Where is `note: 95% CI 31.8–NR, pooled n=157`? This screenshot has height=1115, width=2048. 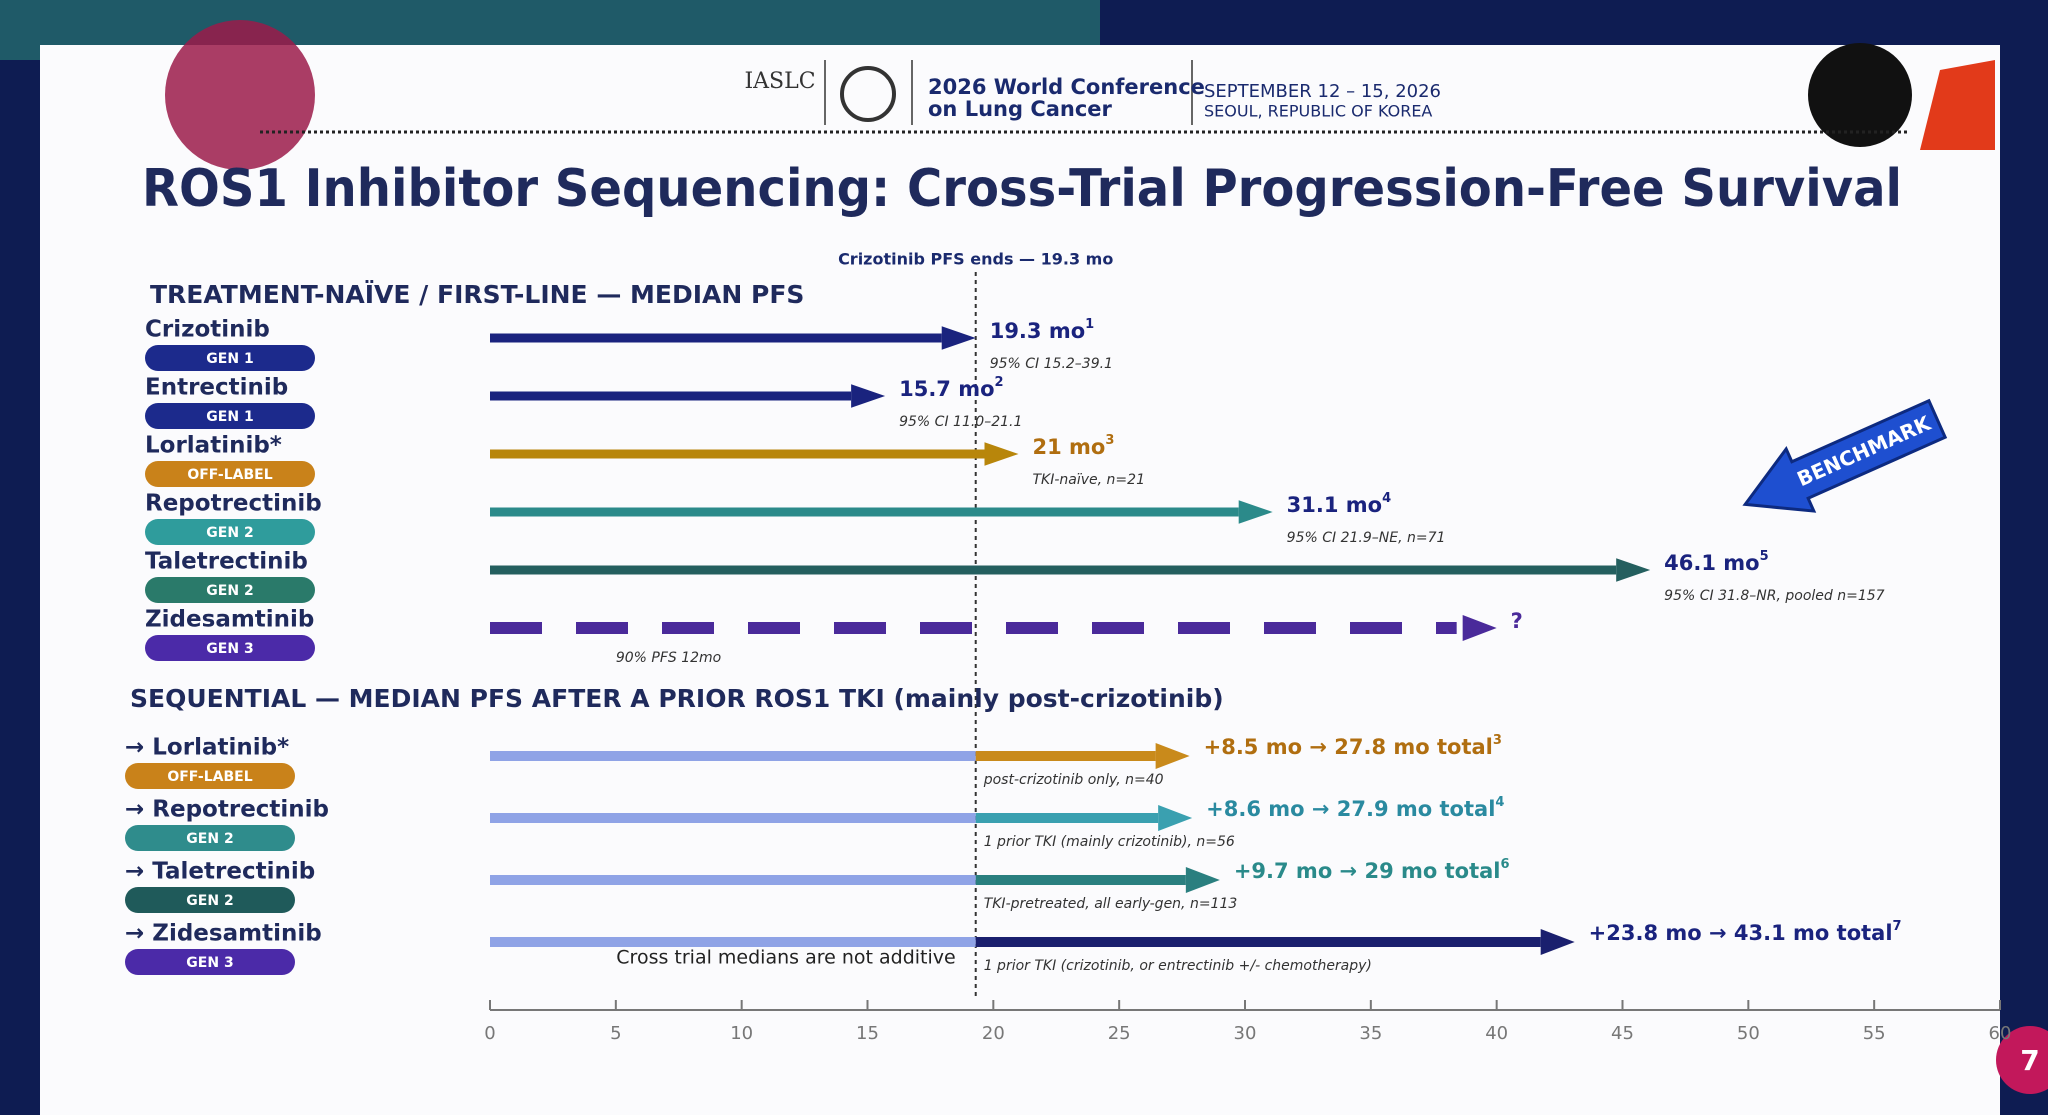
note: 95% CI 31.8–NR, pooled n=157 is located at coordinates (1774, 596).